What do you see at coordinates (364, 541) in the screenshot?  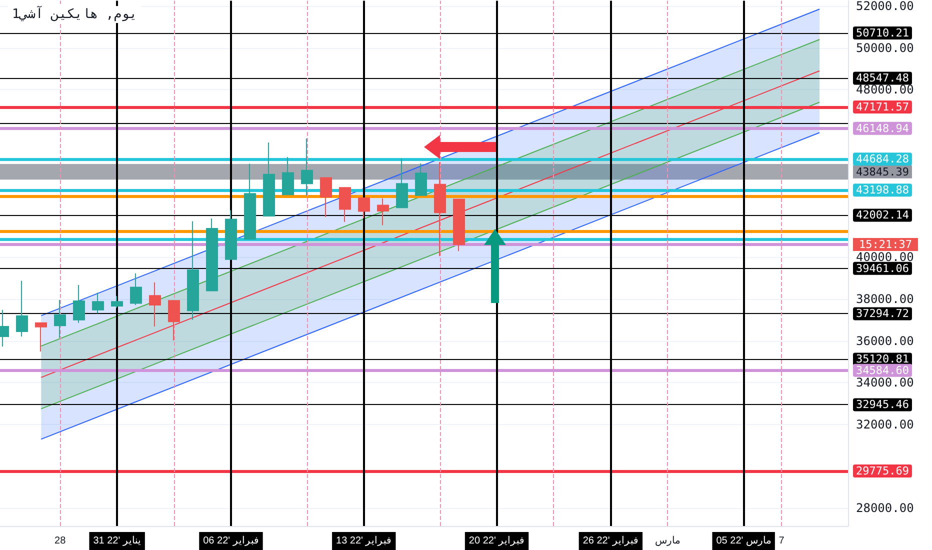 I see `x-tick-label: 13 فبراير '22` at bounding box center [364, 541].